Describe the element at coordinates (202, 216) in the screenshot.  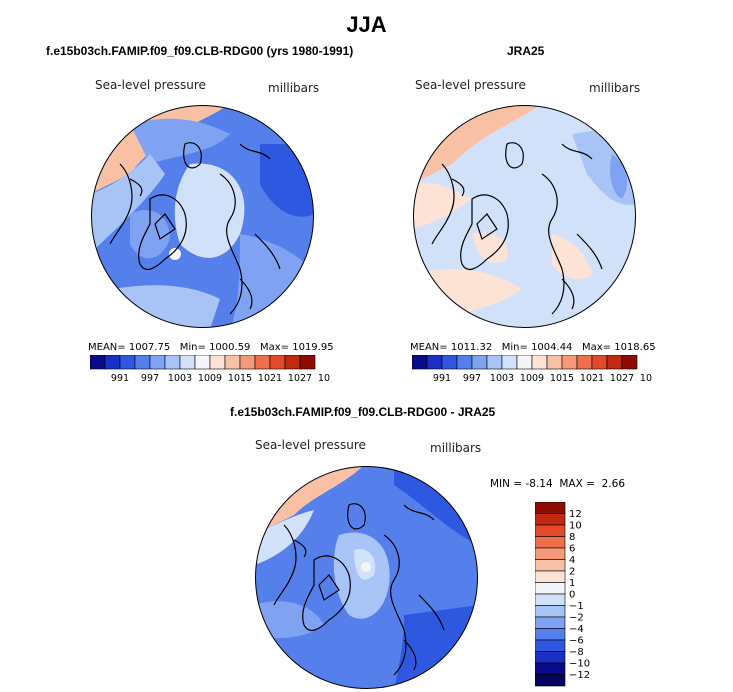
I see `model-polar-map` at that location.